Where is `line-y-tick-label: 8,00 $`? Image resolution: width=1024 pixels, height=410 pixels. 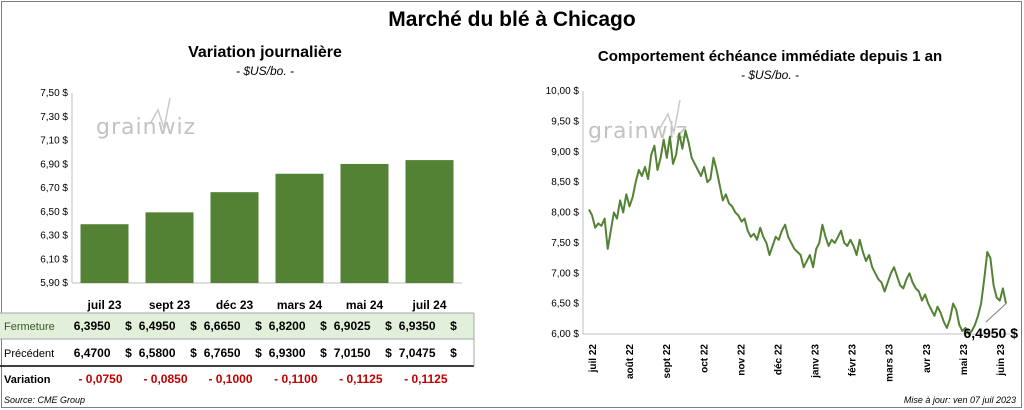
line-y-tick-label: 8,00 $ is located at coordinates (565, 213).